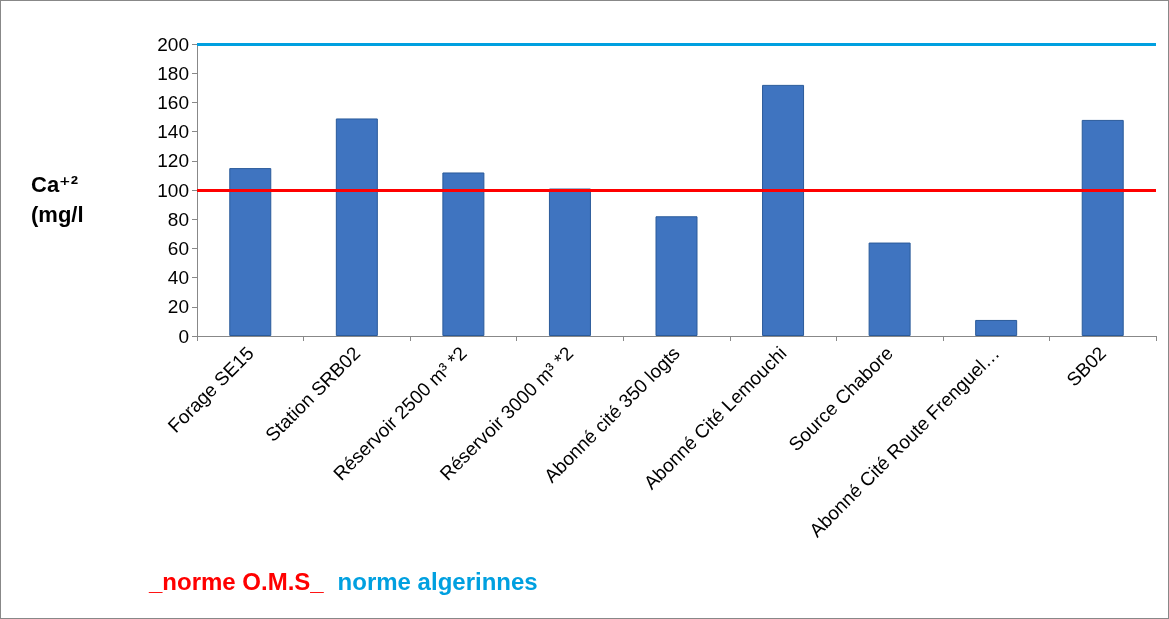 The image size is (1169, 619). I want to click on y-tick-label: 180, so click(173, 73).